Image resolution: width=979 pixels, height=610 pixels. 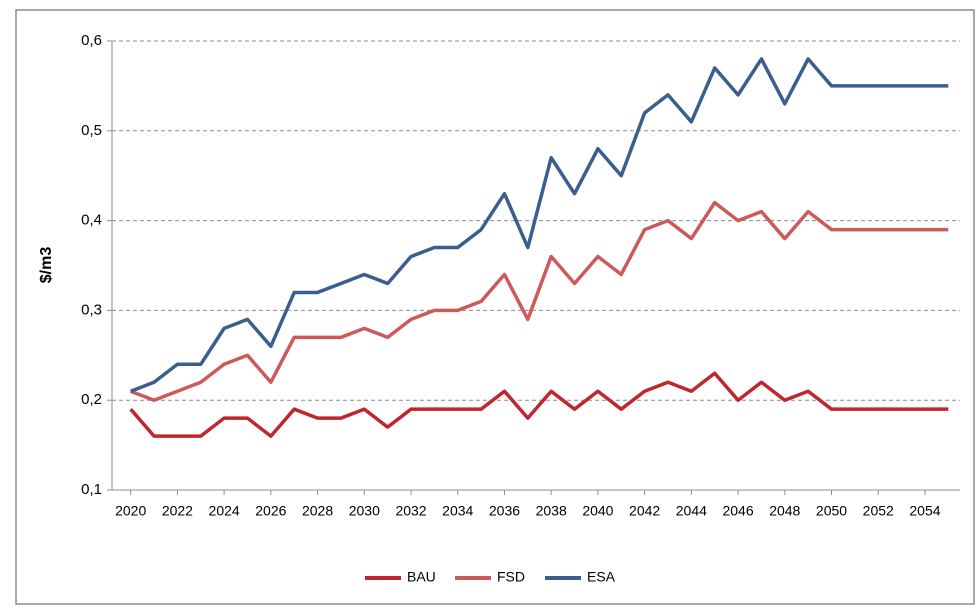 I want to click on x-tick-label: 2022, so click(x=177, y=511).